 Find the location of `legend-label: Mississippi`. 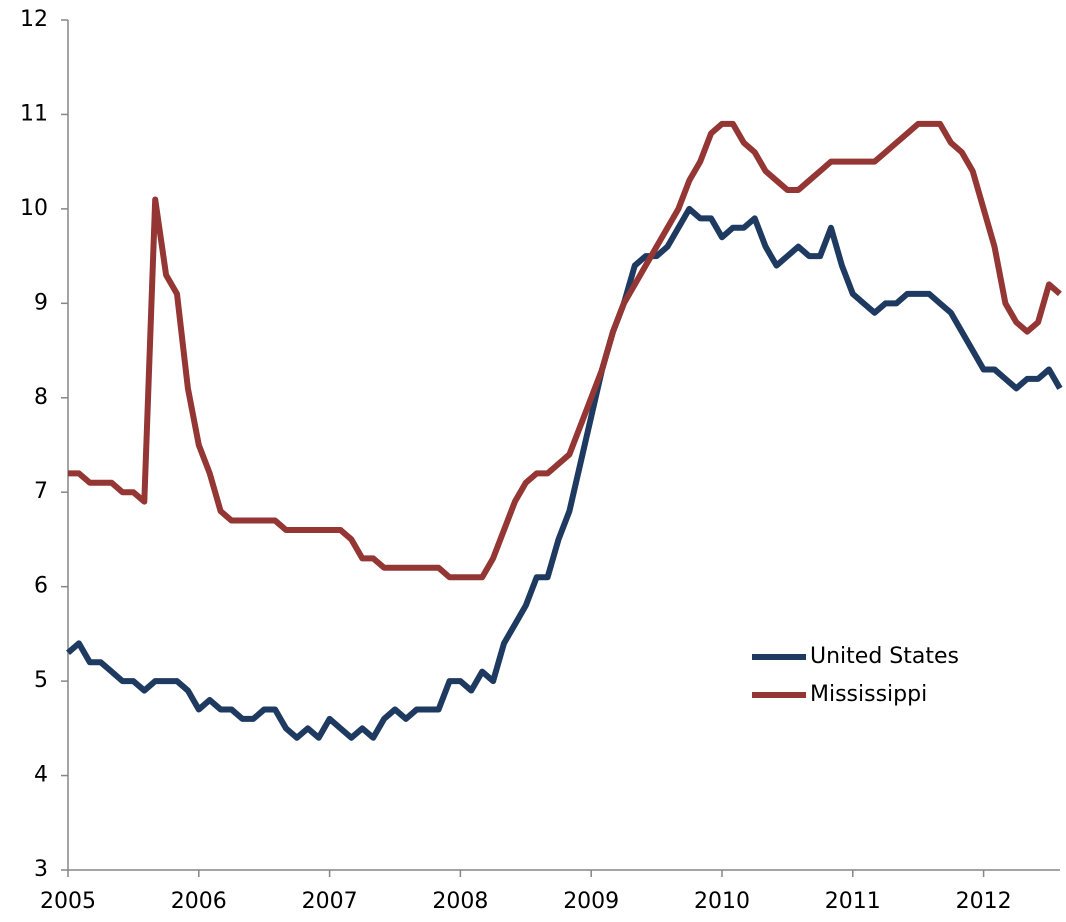

legend-label: Mississippi is located at coordinates (868, 694).